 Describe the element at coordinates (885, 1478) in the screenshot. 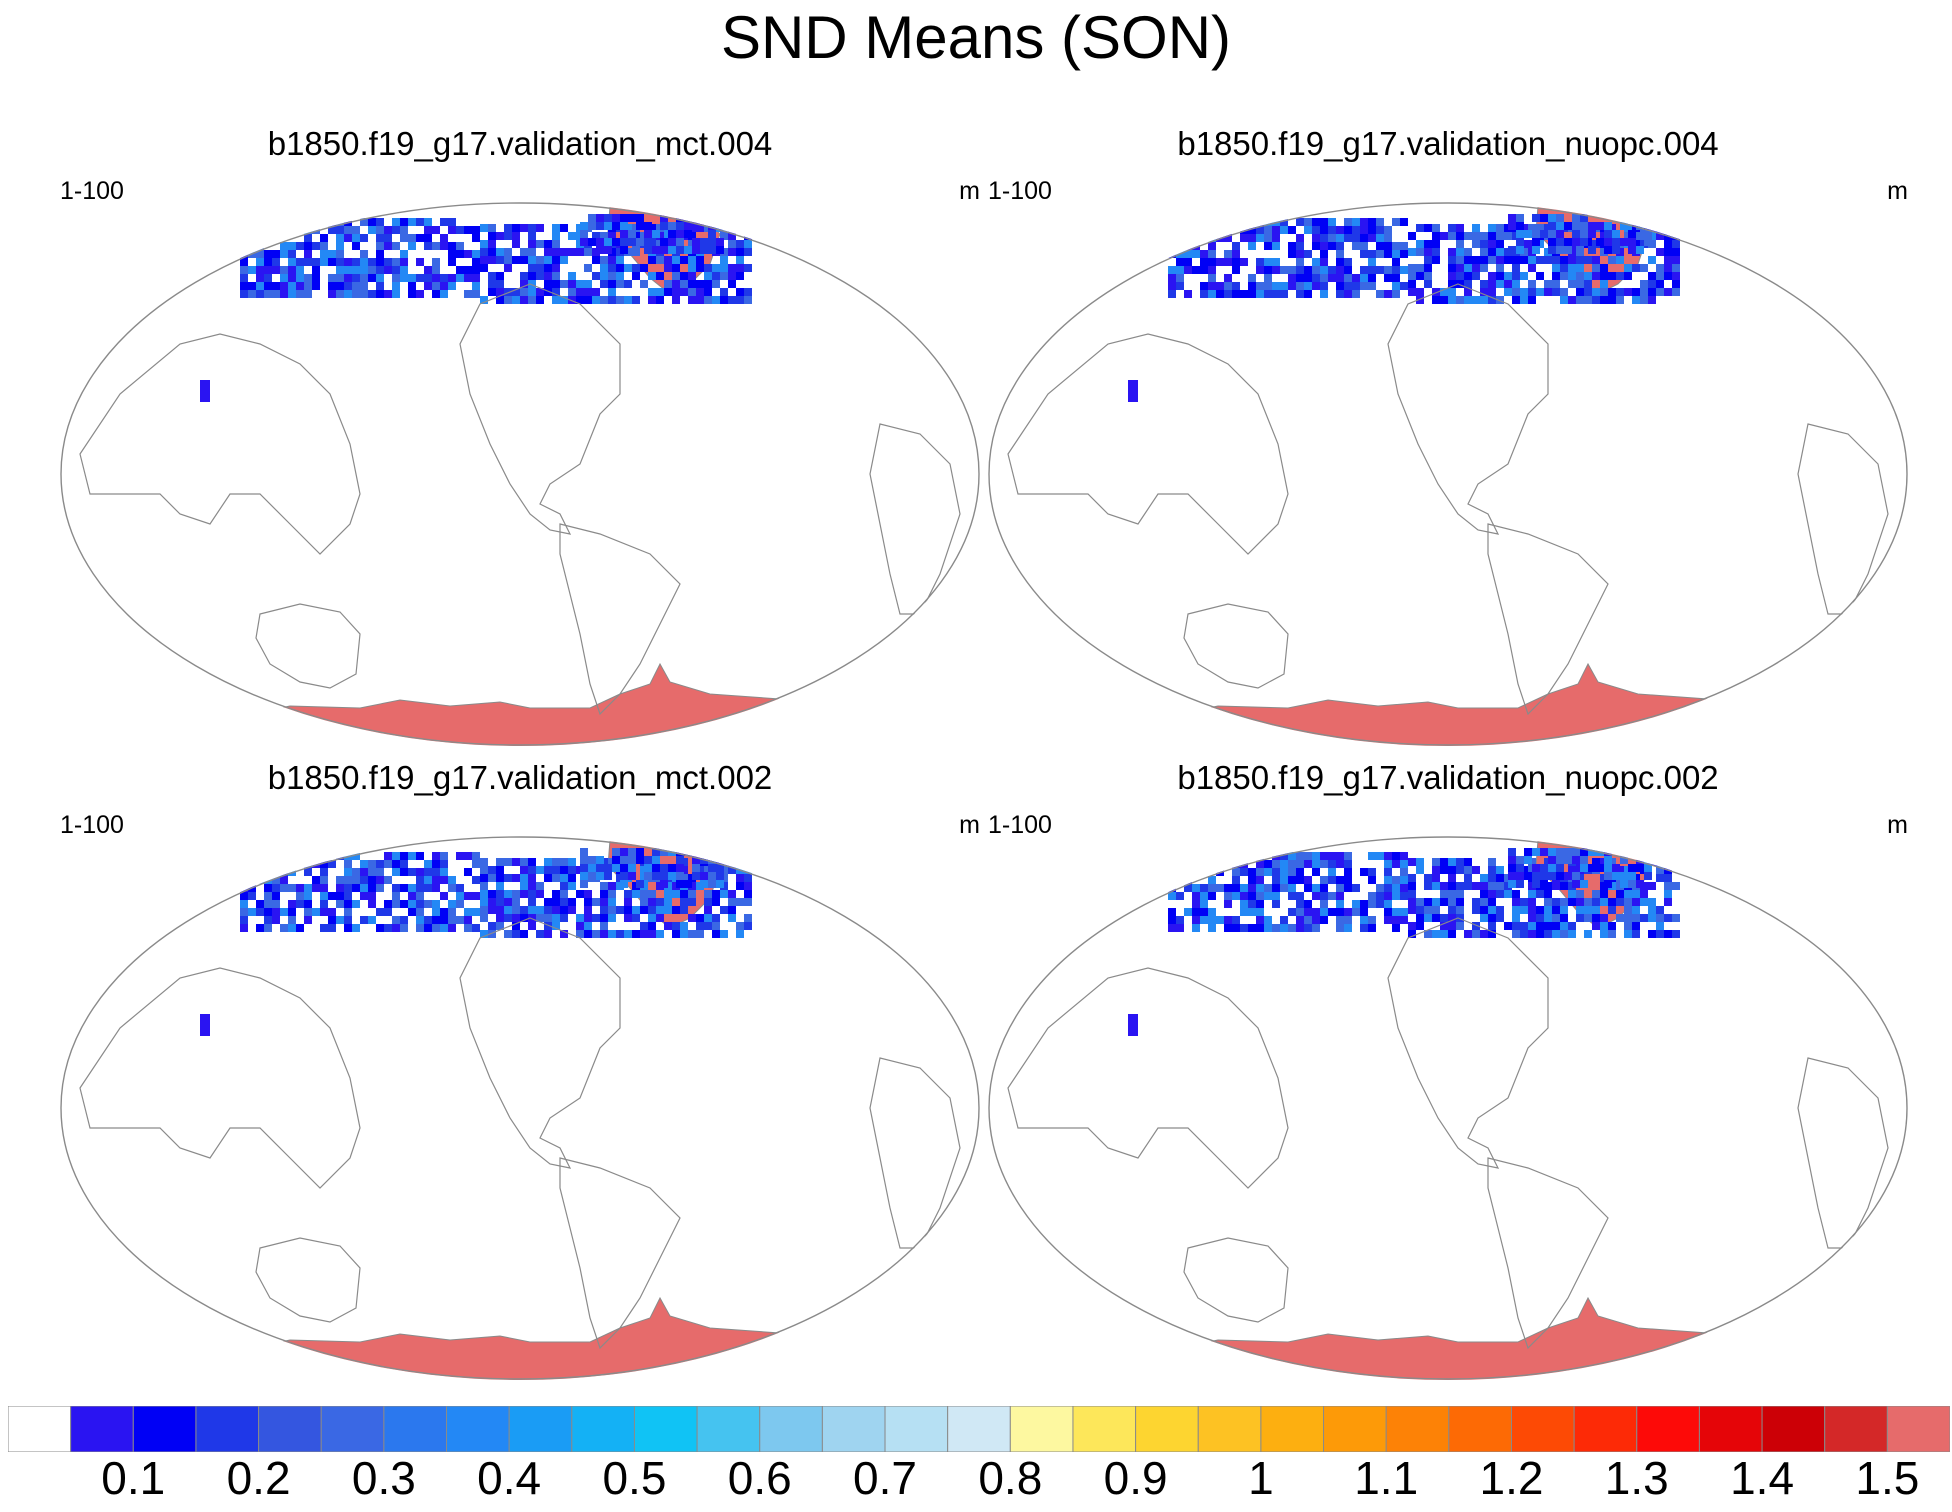

I see `colorbar-tick-label: 0.7` at that location.